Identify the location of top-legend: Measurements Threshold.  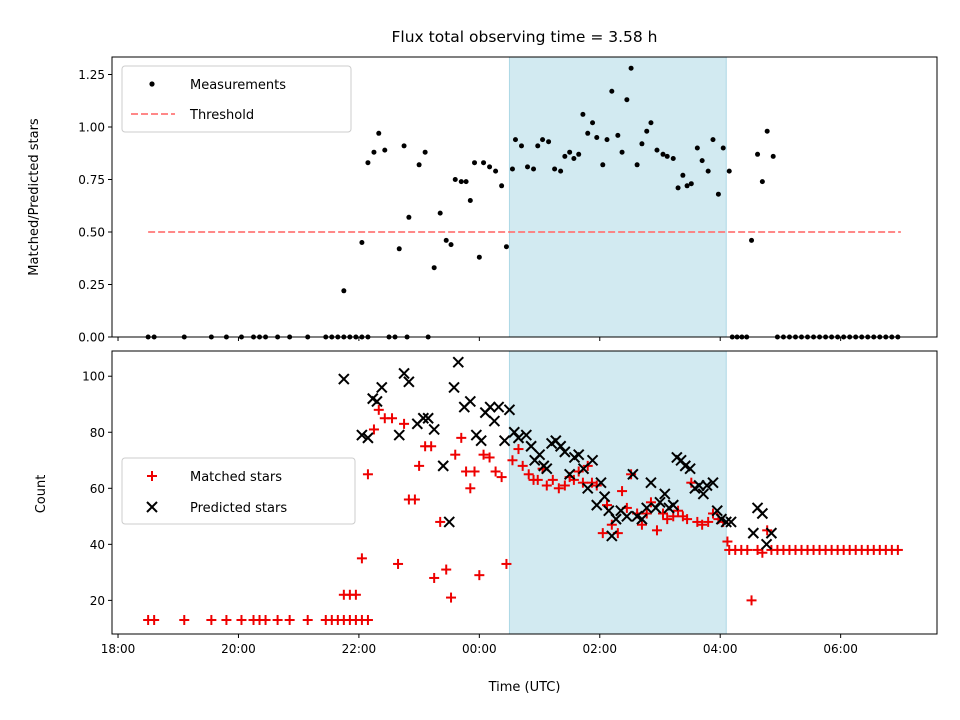
(236, 99).